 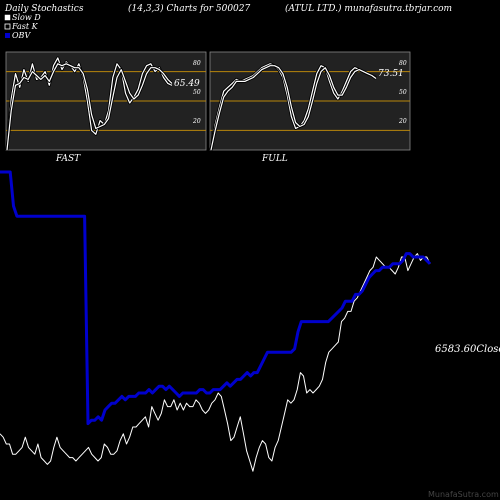 What do you see at coordinates (463, 494) in the screenshot?
I see `watermark: MunafaSutra.com` at bounding box center [463, 494].